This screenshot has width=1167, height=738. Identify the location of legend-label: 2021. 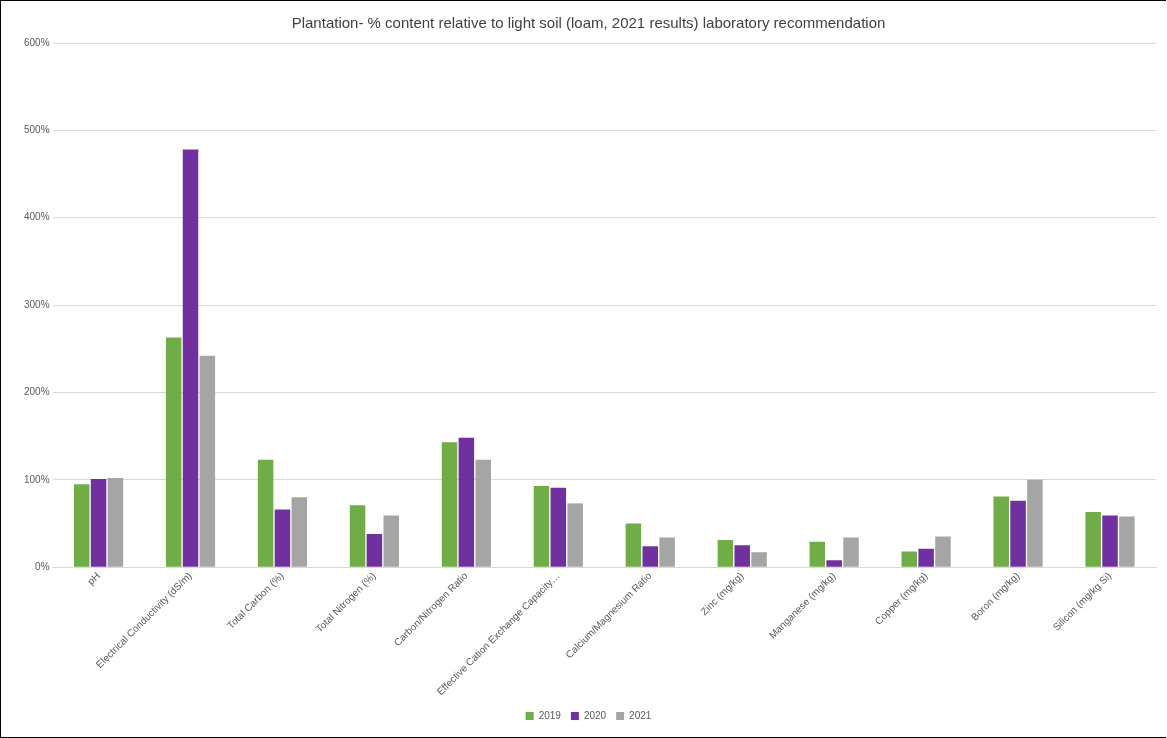
(640, 715).